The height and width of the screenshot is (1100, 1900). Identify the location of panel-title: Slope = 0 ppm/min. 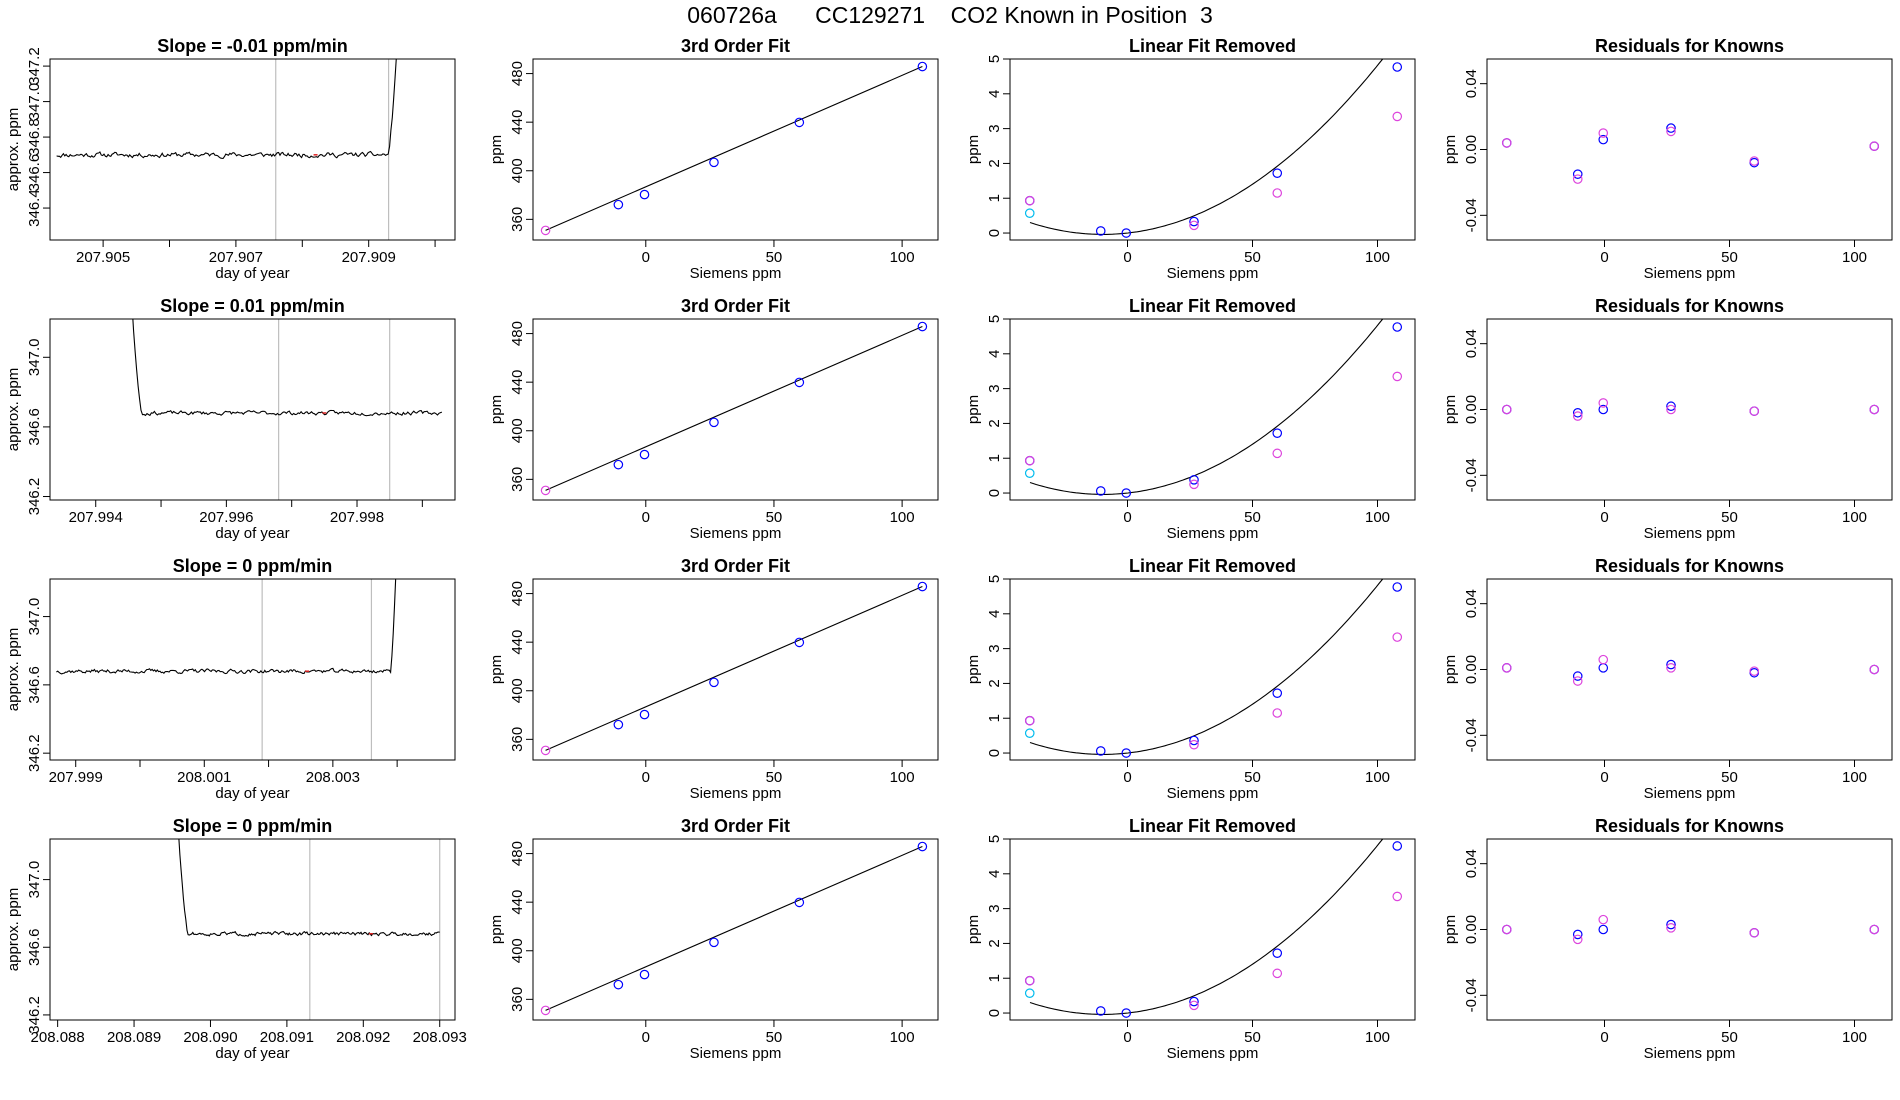
(253, 566).